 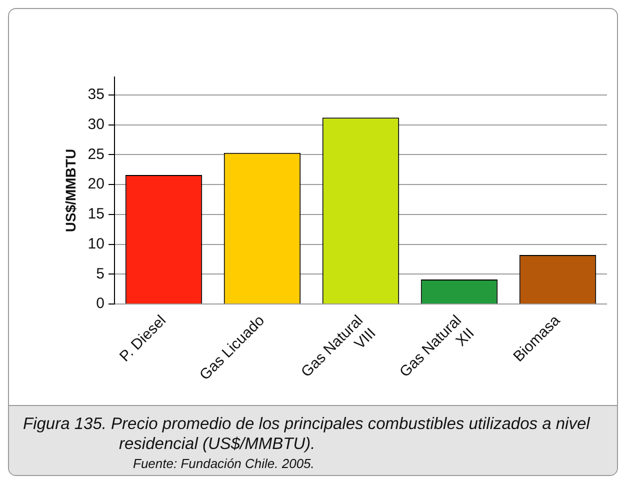 What do you see at coordinates (96, 243) in the screenshot?
I see `y-tick-label: 10` at bounding box center [96, 243].